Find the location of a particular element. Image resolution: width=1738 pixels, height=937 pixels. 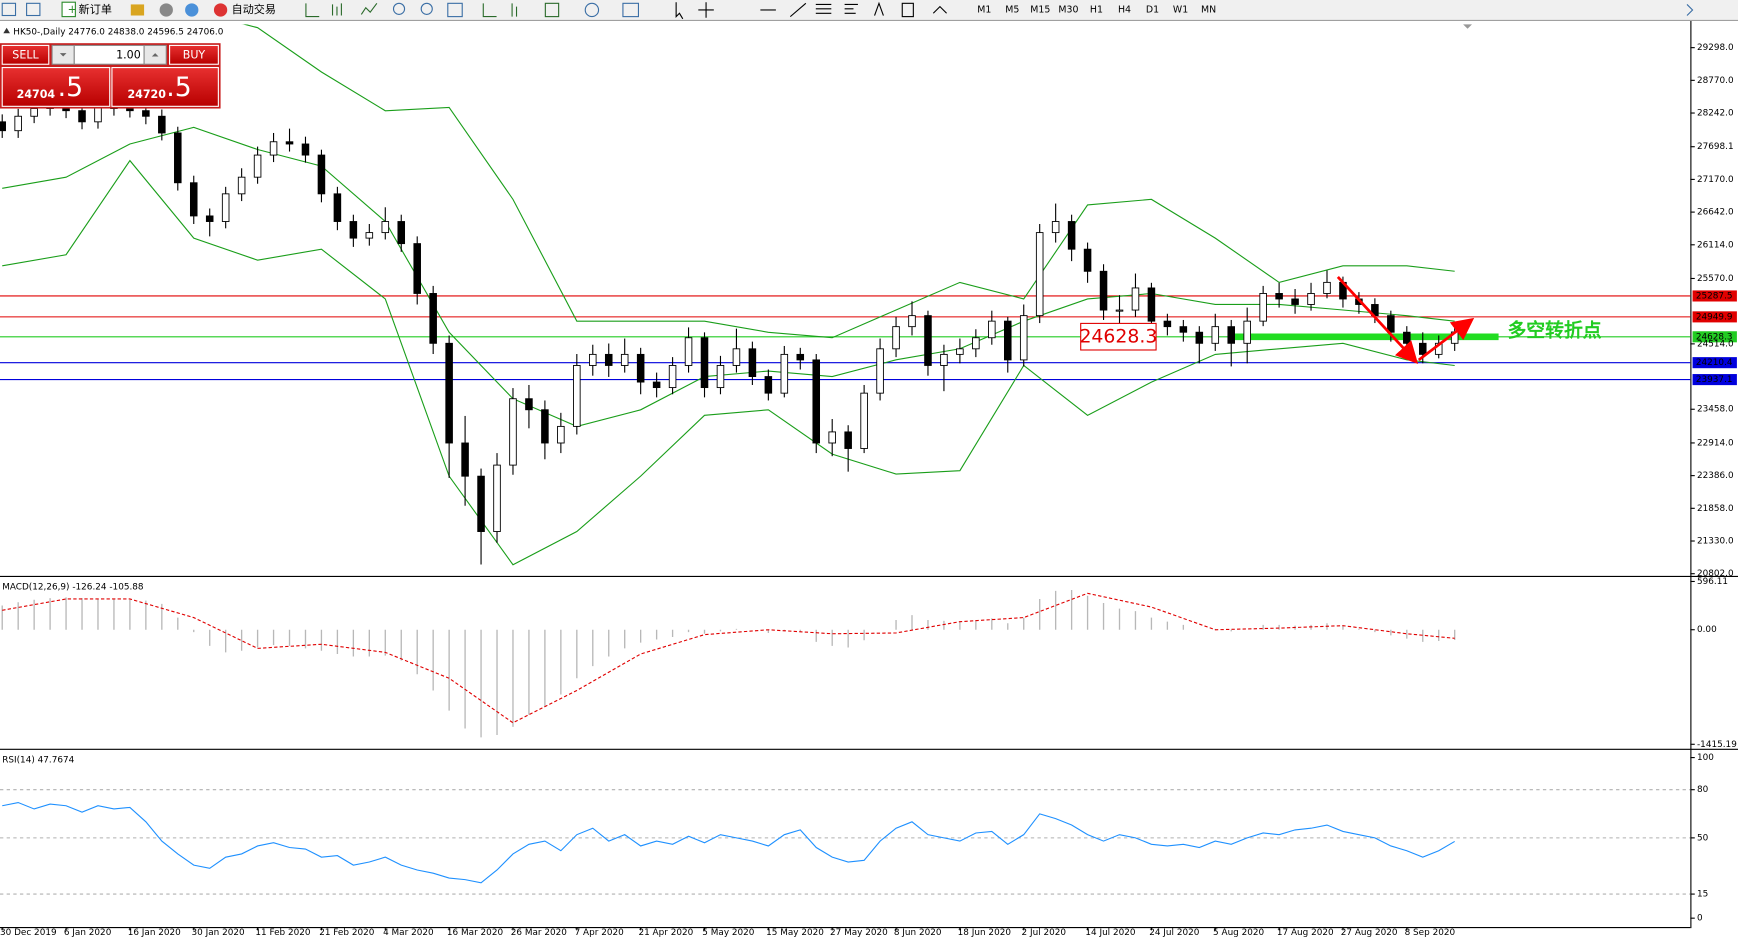

timeframe-button: M5 is located at coordinates (1012, 9).